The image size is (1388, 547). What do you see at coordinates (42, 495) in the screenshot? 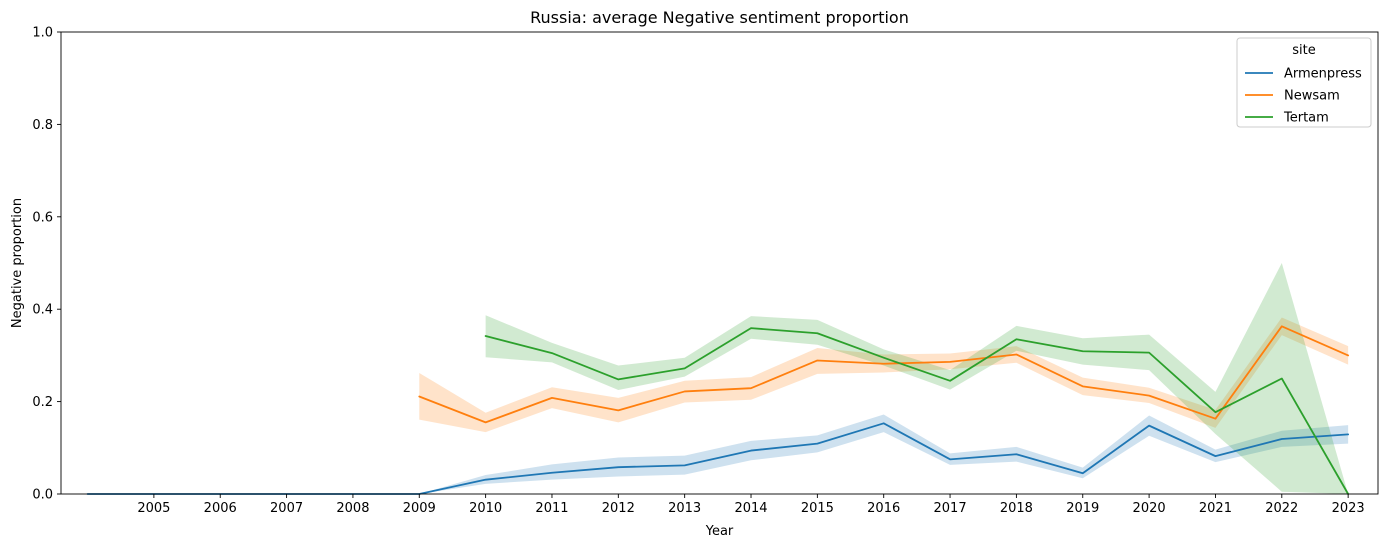
I see `y-tick-label: 0.0` at bounding box center [42, 495].